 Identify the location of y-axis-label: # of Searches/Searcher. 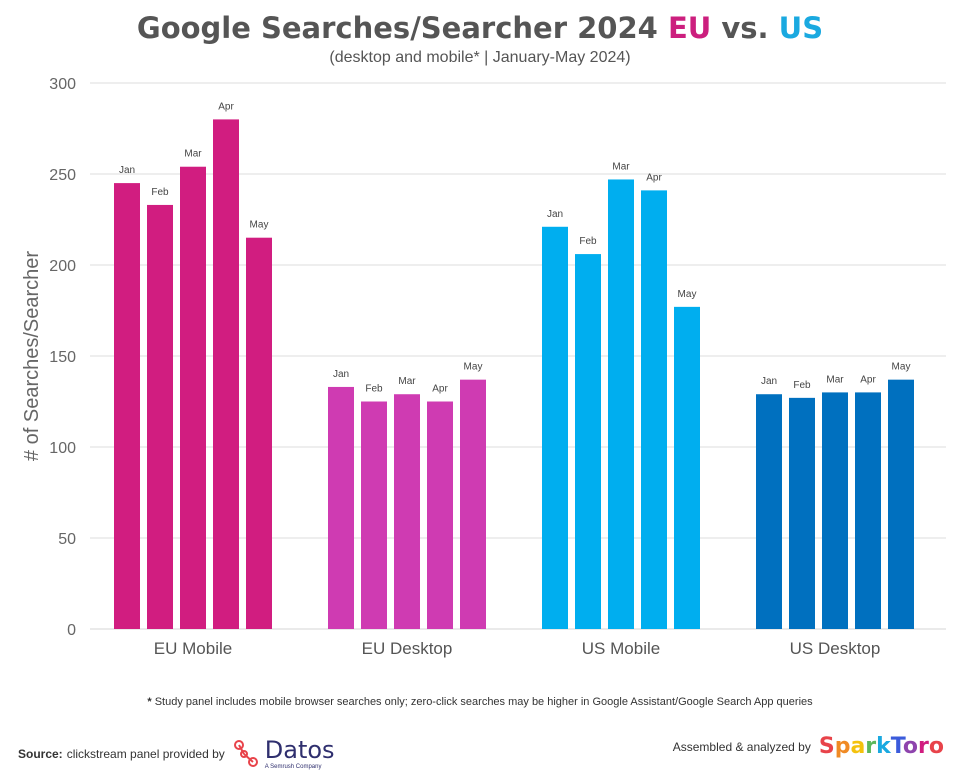
(32, 356).